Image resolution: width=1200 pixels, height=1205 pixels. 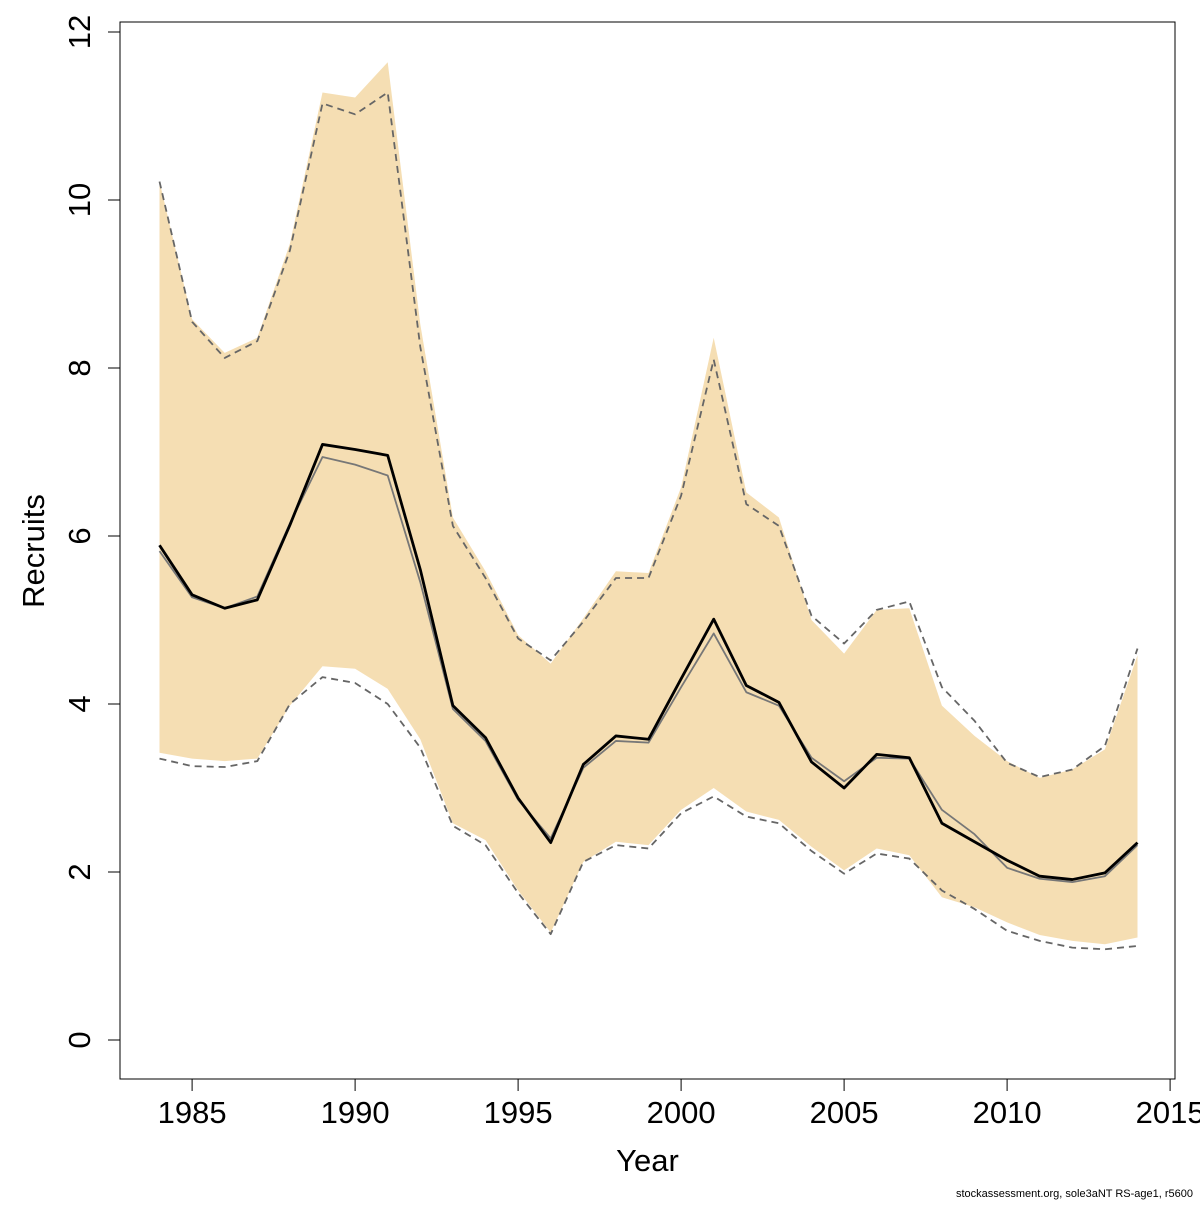 What do you see at coordinates (1007, 1112) in the screenshot?
I see `x-tick-label: 2010` at bounding box center [1007, 1112].